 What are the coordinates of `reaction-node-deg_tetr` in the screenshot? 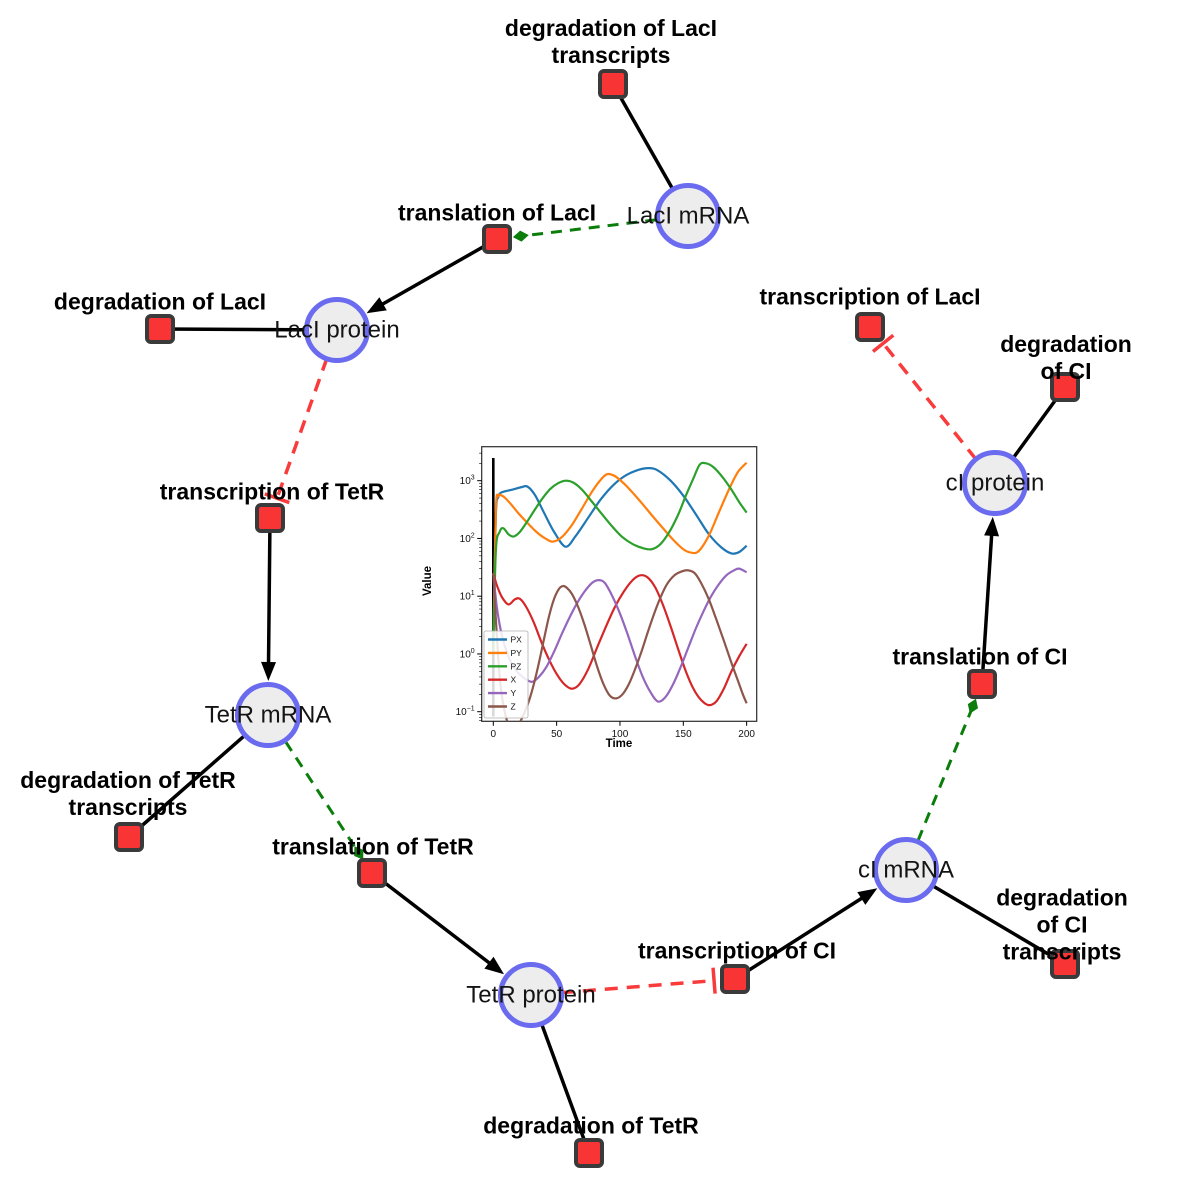 It's located at (589, 1153).